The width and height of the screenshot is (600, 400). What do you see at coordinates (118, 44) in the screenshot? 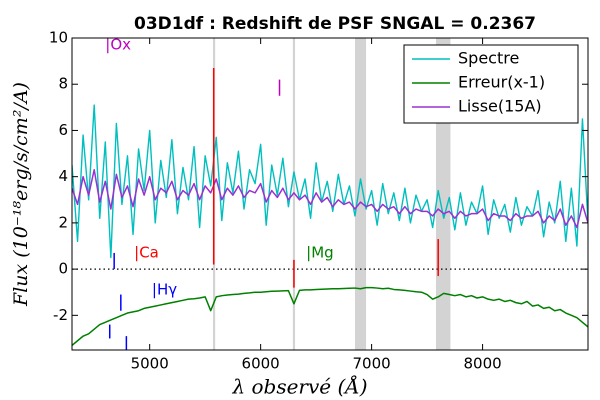
I see `annotation: |Ox` at bounding box center [118, 44].